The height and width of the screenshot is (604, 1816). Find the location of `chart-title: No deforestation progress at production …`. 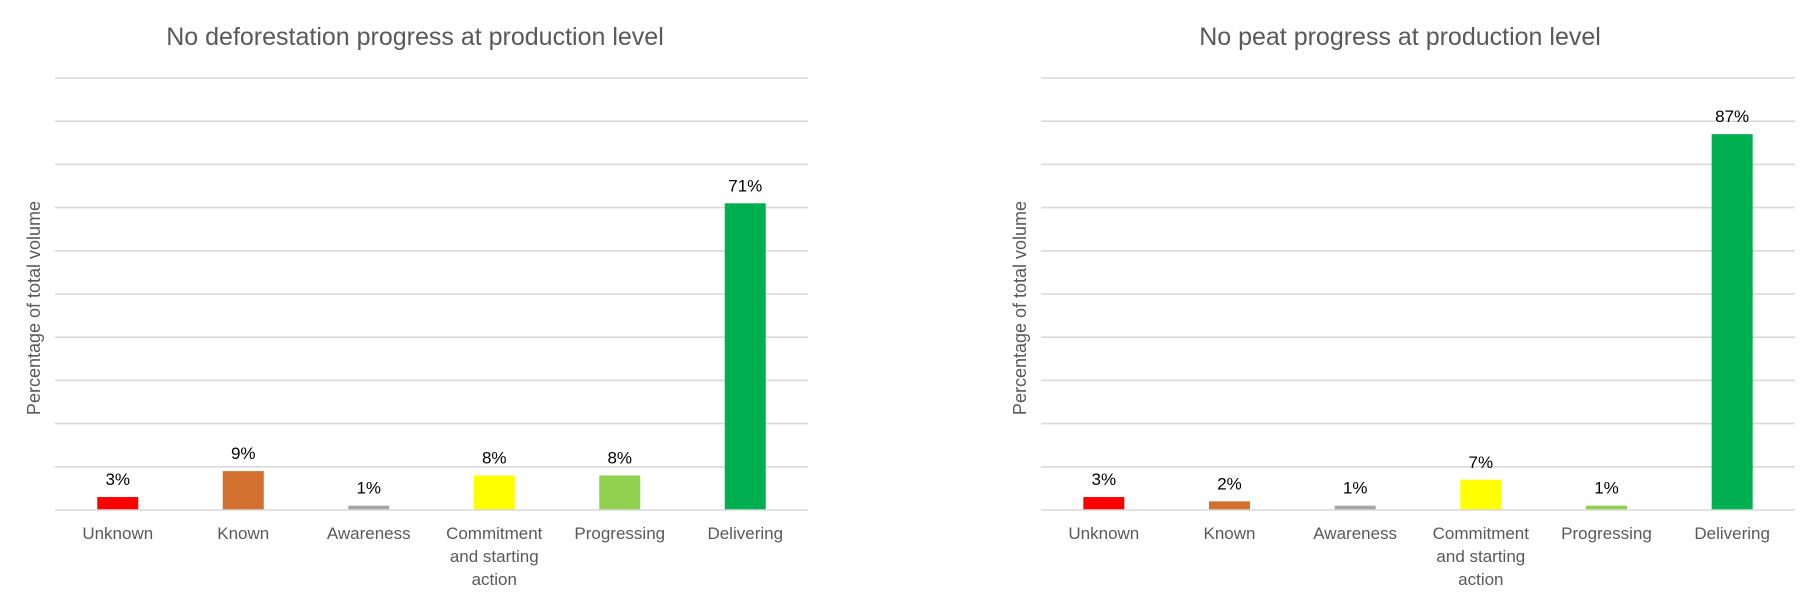

chart-title: No deforestation progress at production … is located at coordinates (415, 37).